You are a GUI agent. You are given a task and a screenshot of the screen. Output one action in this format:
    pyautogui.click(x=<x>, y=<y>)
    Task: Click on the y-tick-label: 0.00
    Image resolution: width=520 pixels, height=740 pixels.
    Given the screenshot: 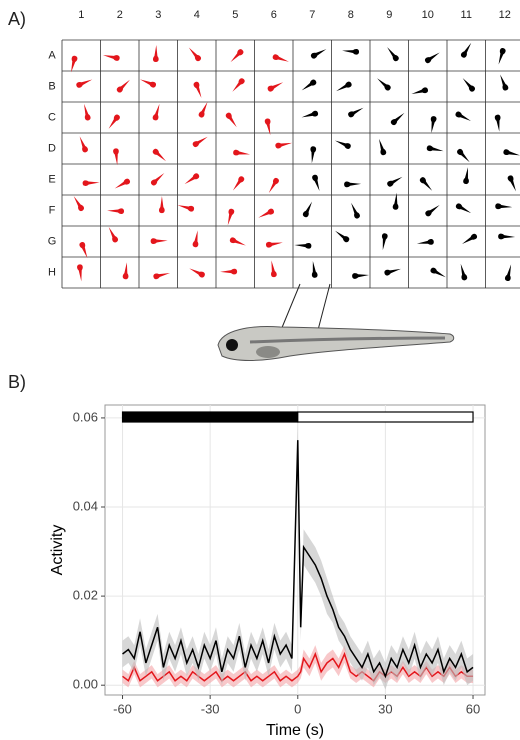 What is the action you would take?
    pyautogui.click(x=85, y=684)
    